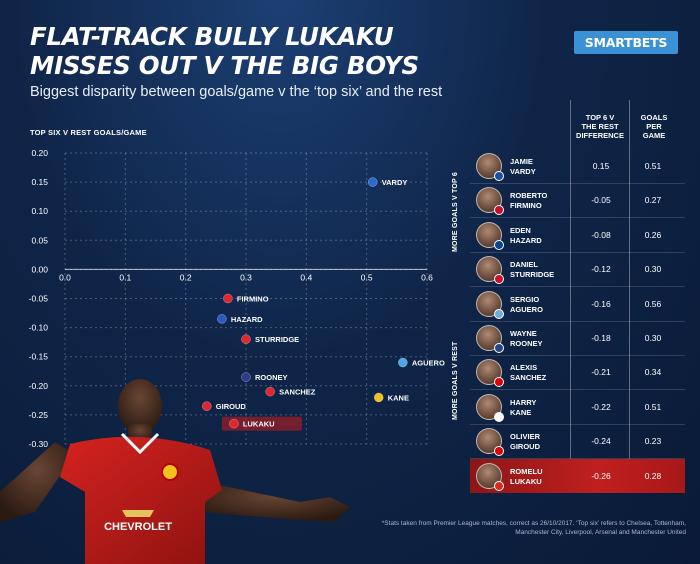 This screenshot has height=564, width=700. Describe the element at coordinates (398, 397) in the screenshot. I see `data-point-label: KANE` at that location.